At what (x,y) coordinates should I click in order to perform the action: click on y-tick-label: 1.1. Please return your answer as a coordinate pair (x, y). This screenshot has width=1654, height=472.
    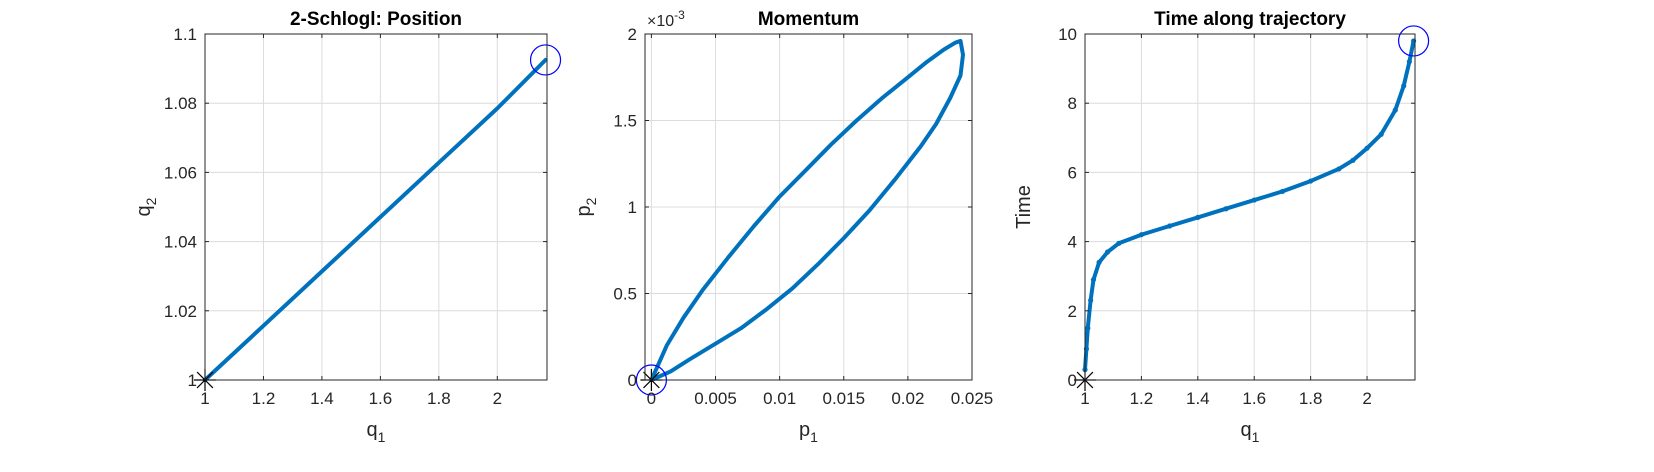
    Looking at the image, I should click on (185, 34).